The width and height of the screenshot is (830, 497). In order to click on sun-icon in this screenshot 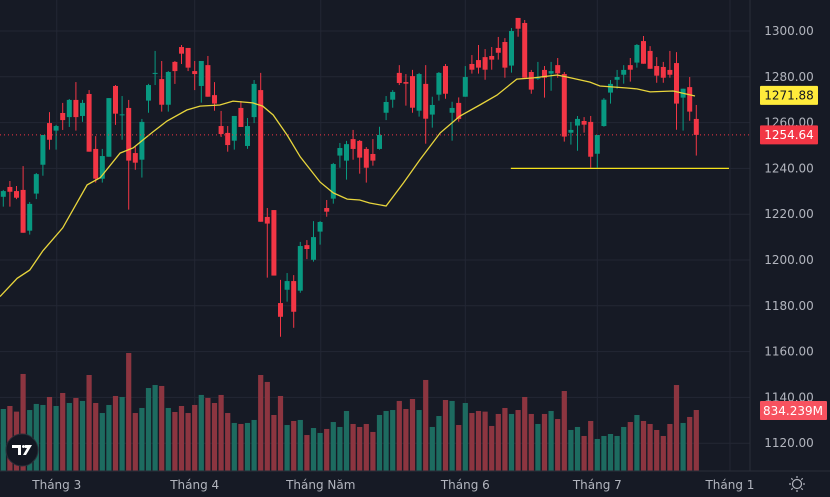, I will do `click(797, 484)`.